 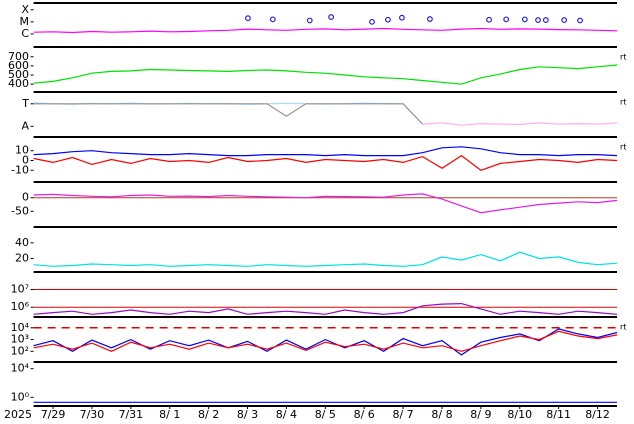 I want to click on y-tick-label: -10, so click(x=20, y=169).